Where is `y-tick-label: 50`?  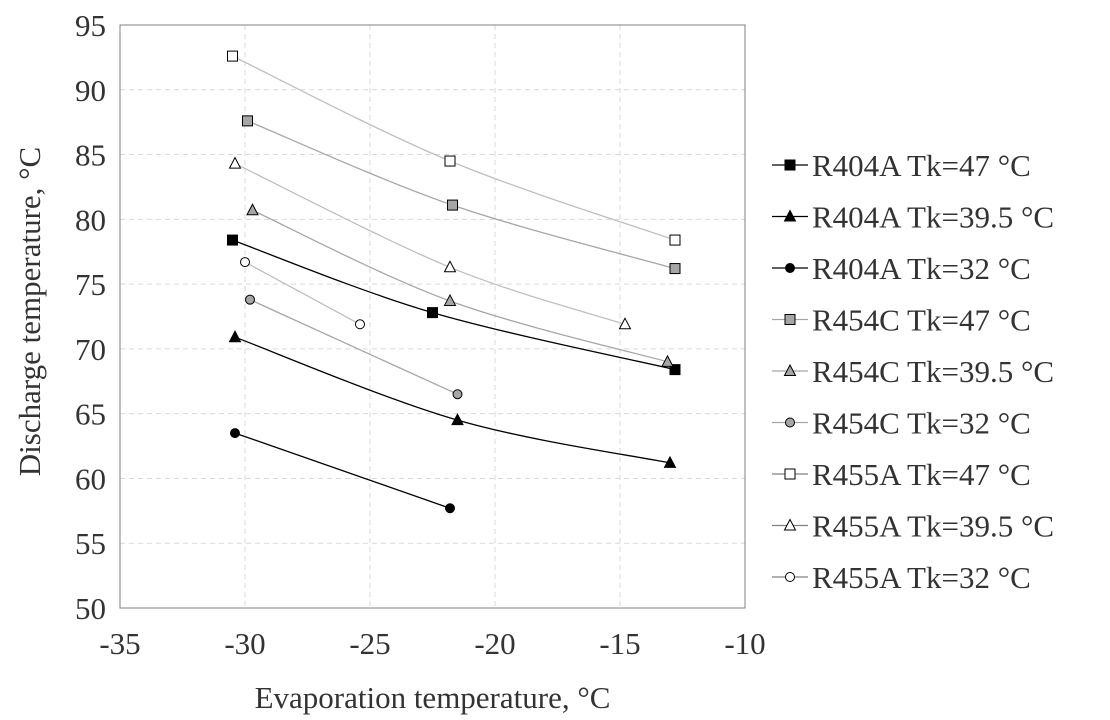 y-tick-label: 50 is located at coordinates (90, 608).